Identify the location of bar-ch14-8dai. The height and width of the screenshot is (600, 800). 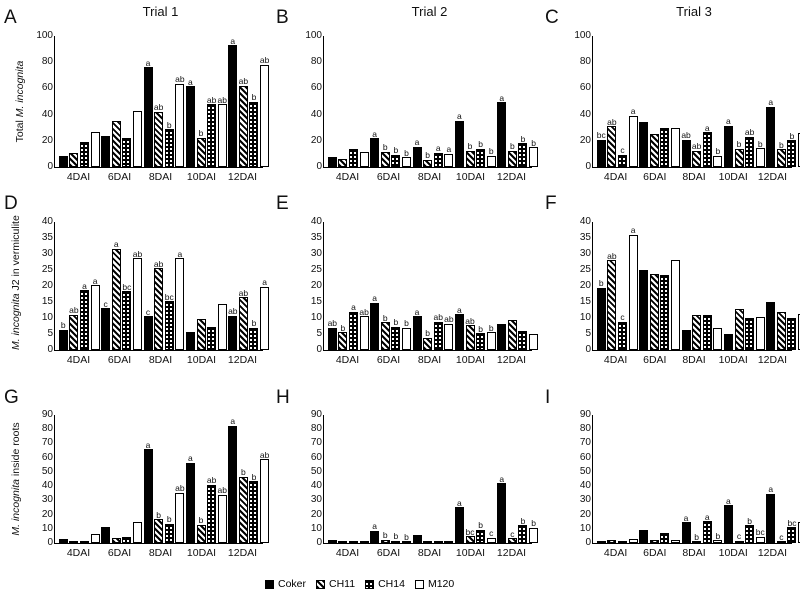
(438, 541).